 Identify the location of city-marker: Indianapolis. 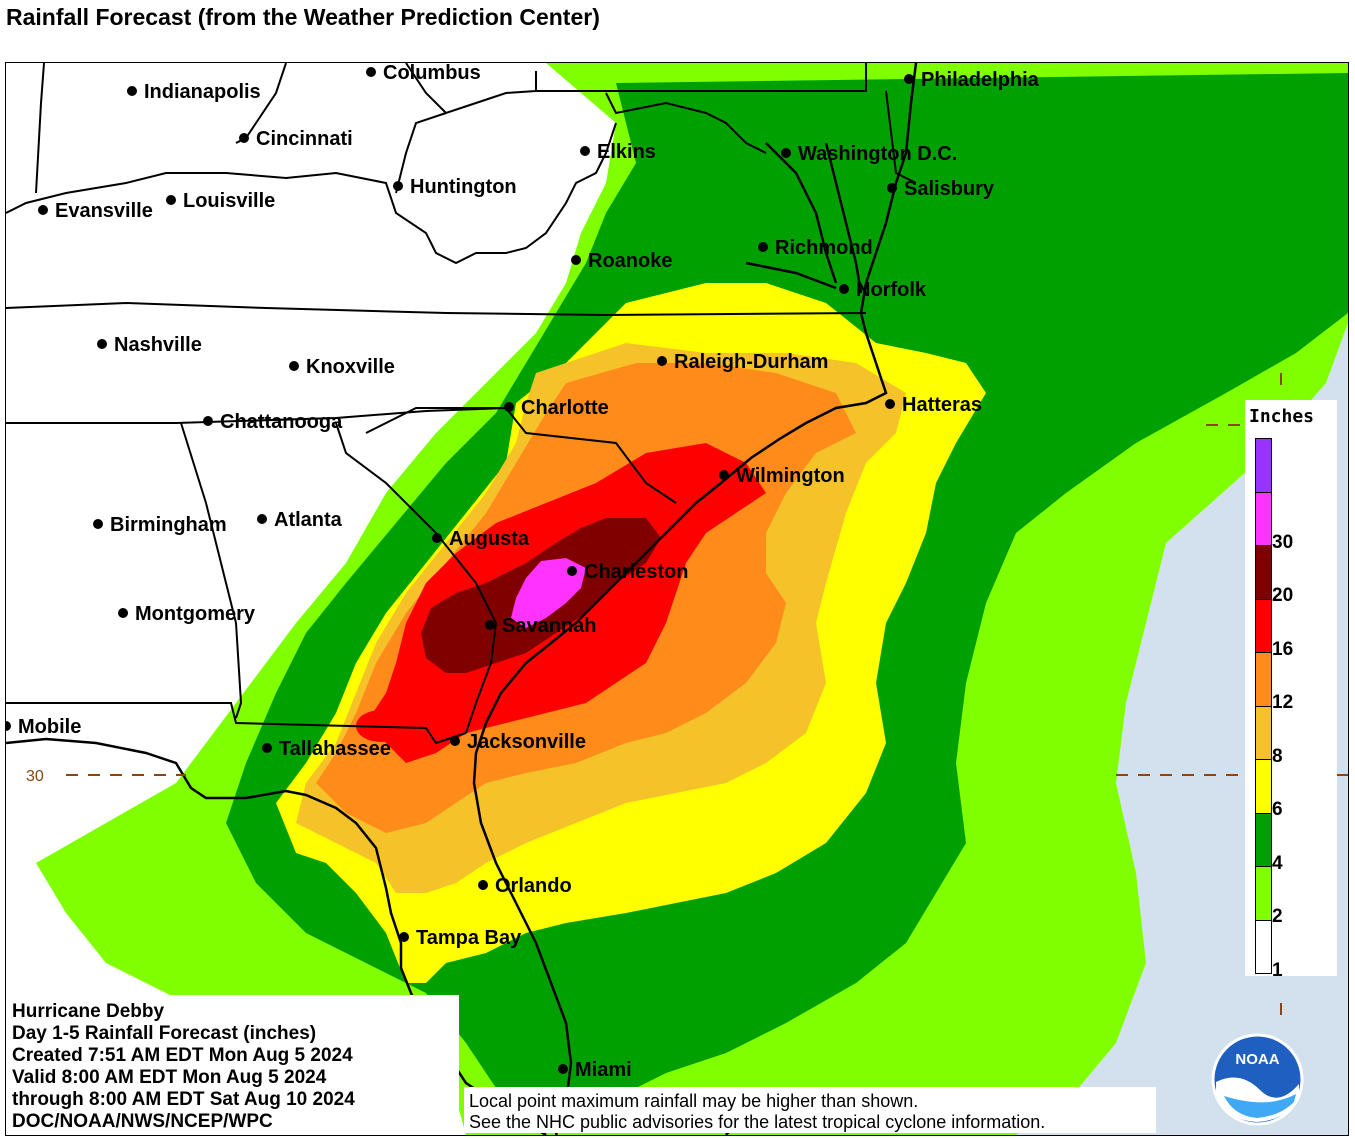
(194, 92).